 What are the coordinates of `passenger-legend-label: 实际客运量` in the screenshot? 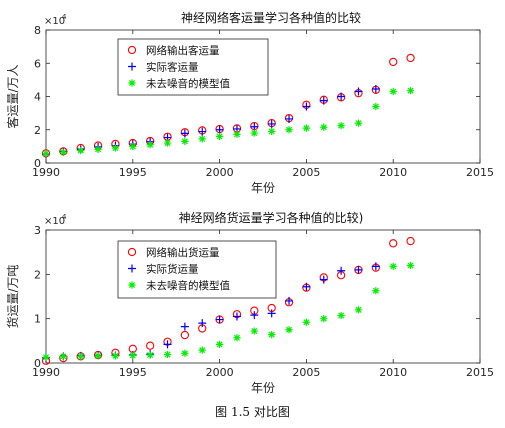 It's located at (172, 67).